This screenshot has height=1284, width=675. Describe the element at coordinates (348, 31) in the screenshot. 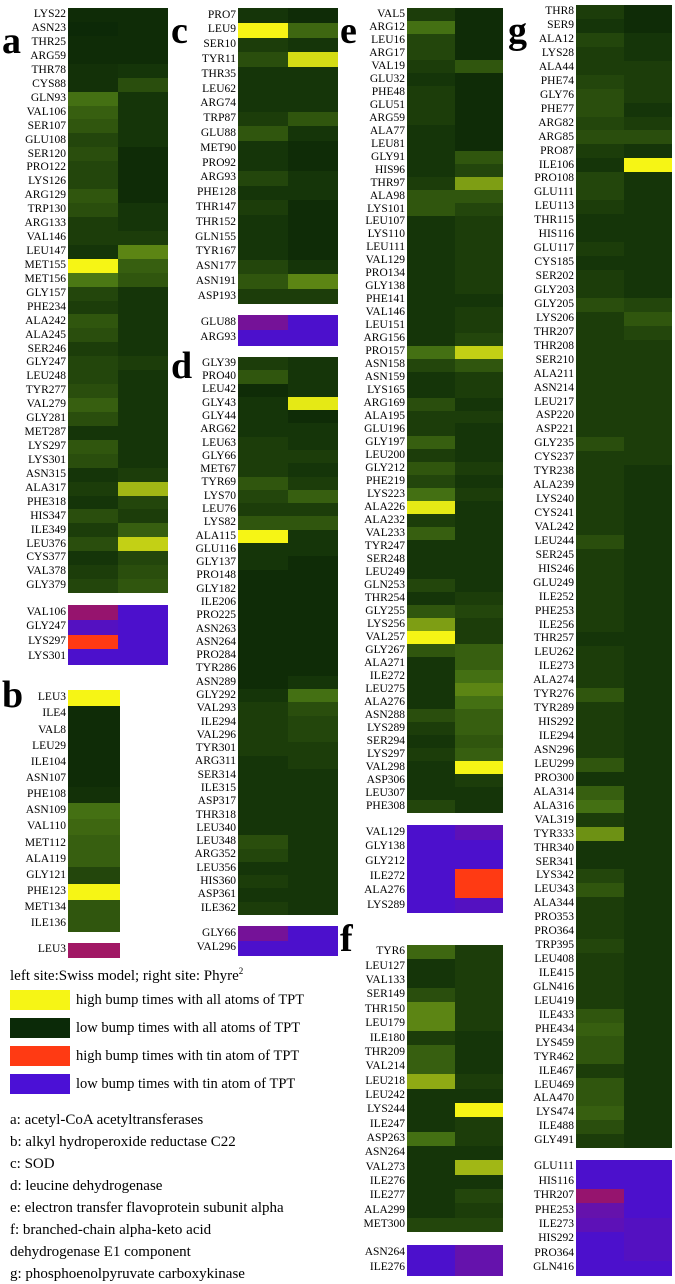

I see `panel-letter-e: e` at that location.